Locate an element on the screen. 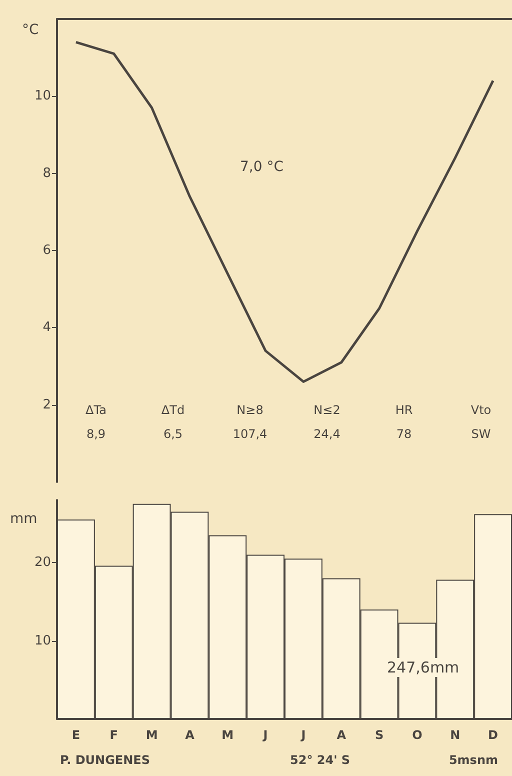 The image size is (512, 776). annotation: 8,9 is located at coordinates (96, 434).